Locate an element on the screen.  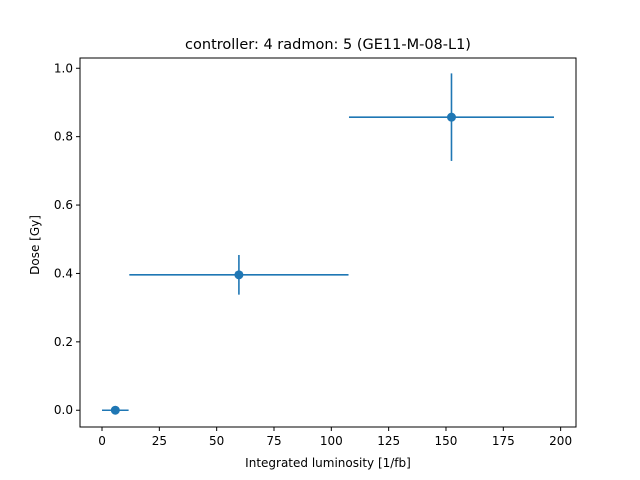
chart-title: controller: 4 radmon: 5 (GE11-M-08-L1) is located at coordinates (328, 45).